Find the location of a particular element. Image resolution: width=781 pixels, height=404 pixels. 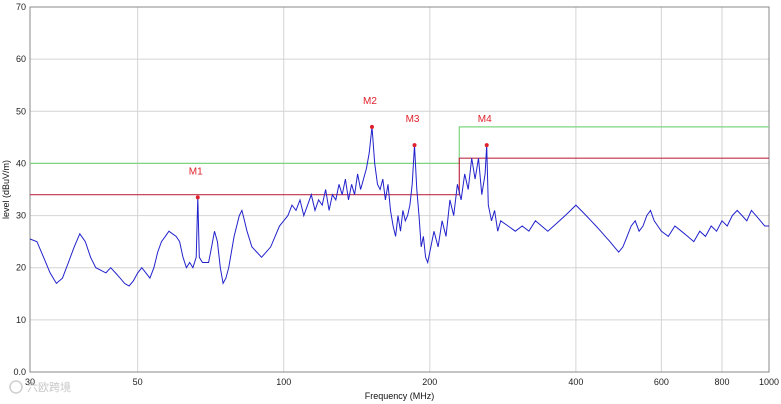

y-tick-label: 70 is located at coordinates (21, 7).